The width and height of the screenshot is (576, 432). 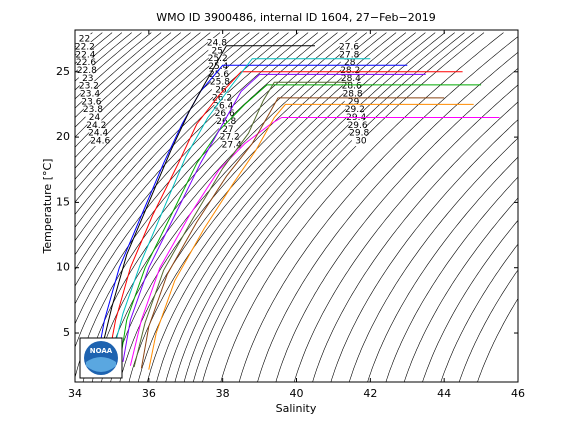 I want to click on x-tick-label: 36, so click(x=149, y=393).